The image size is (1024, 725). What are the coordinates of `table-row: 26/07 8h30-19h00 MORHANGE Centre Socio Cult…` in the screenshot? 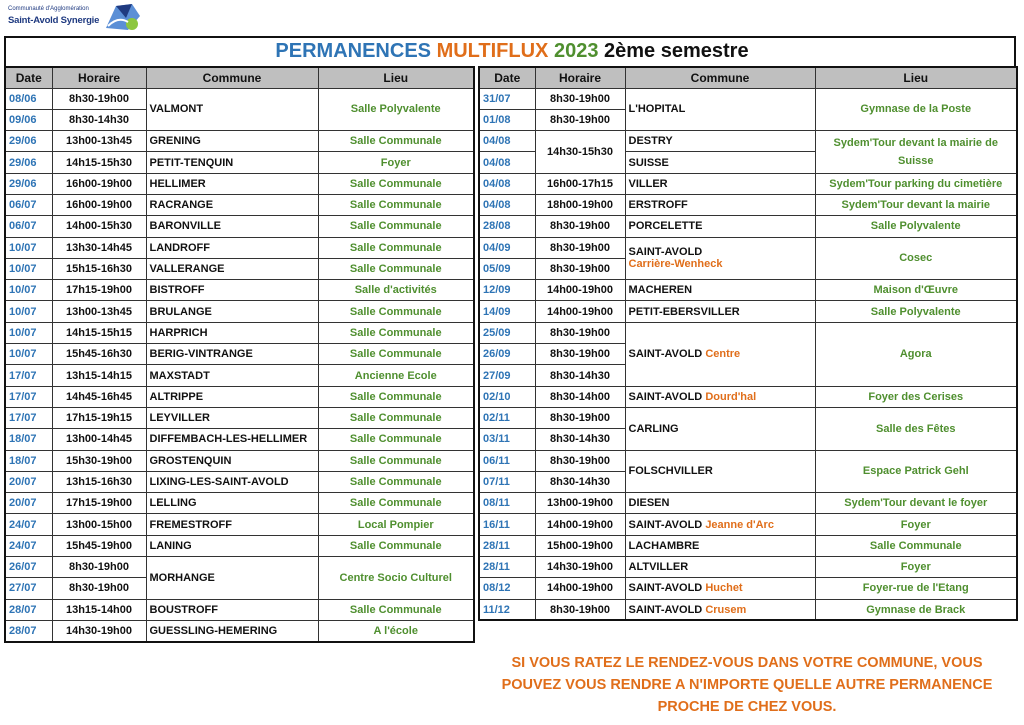 It's located at (239, 578).